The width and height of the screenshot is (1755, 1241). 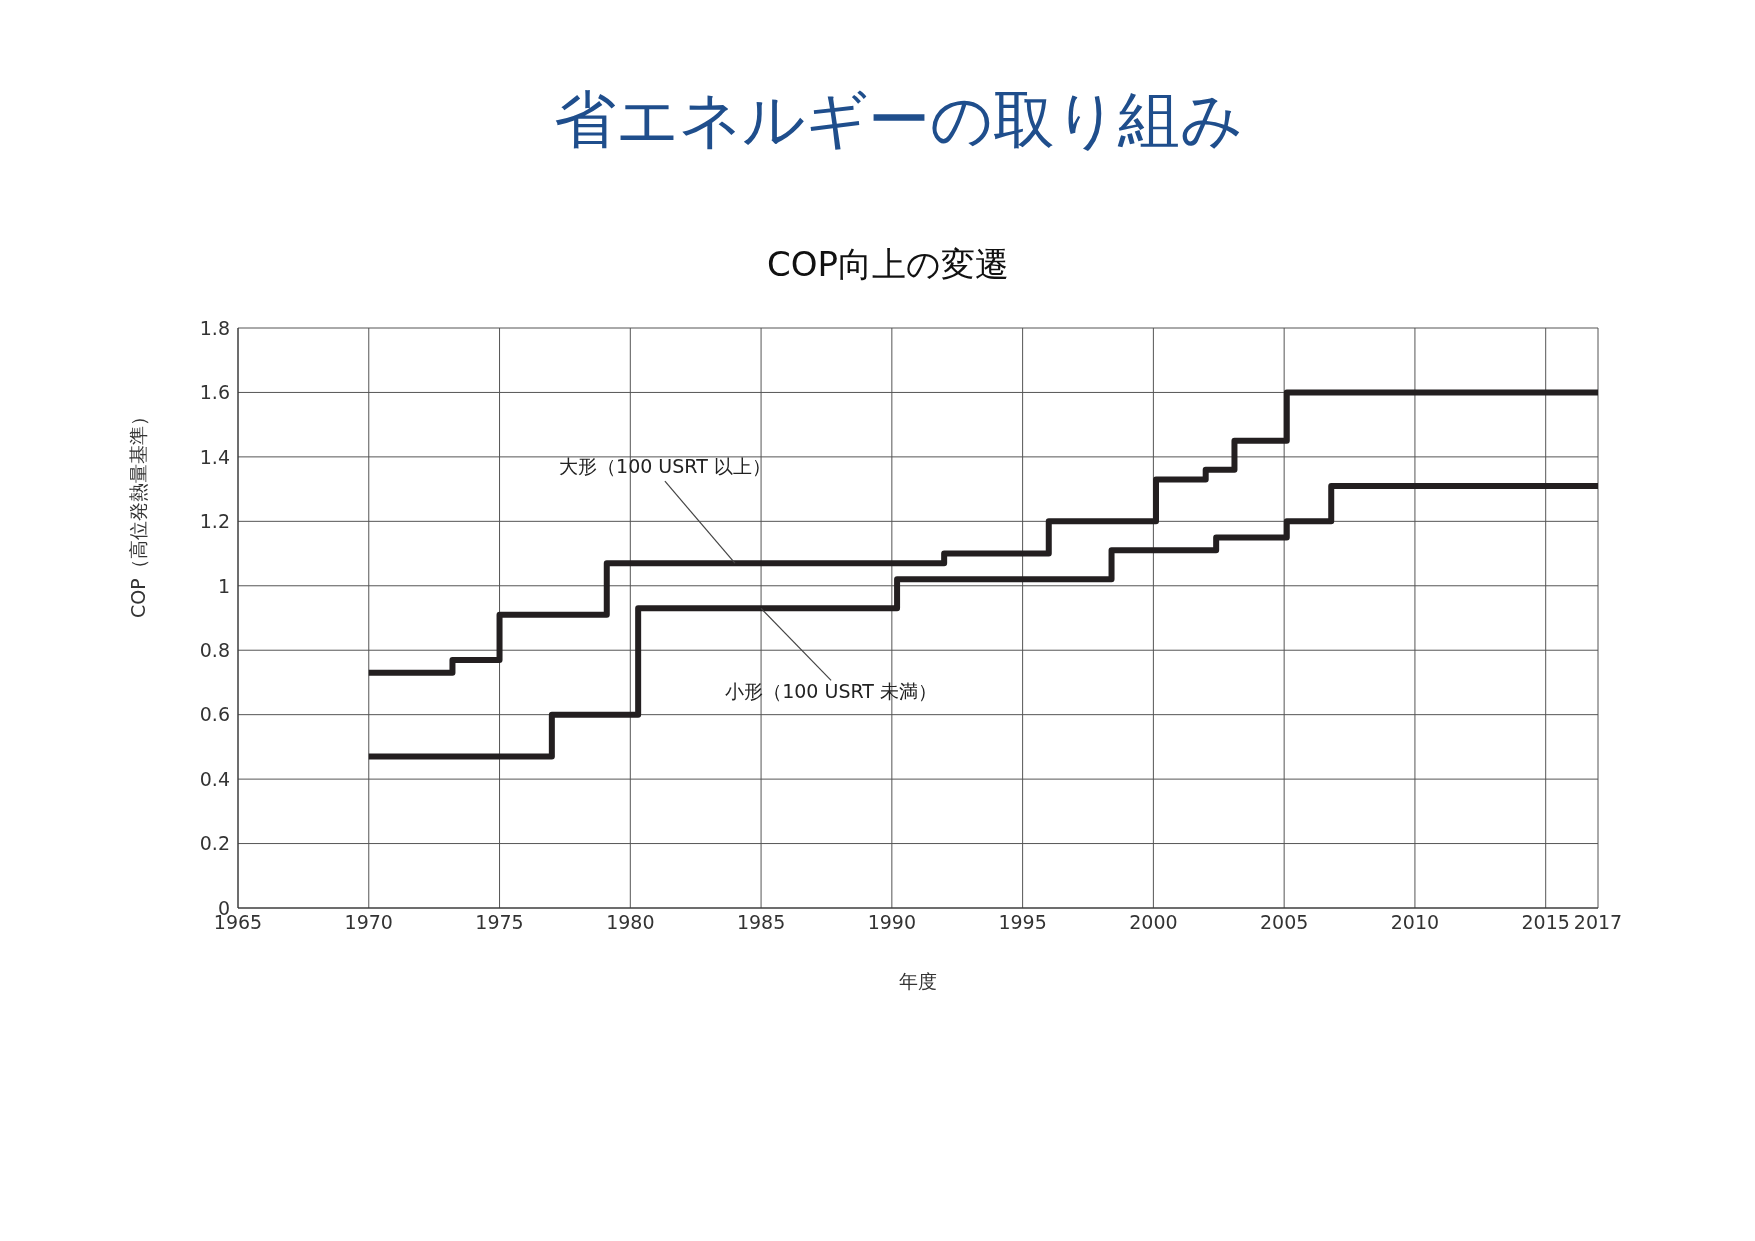 What do you see at coordinates (918, 981) in the screenshot?
I see `x-axis-title: 年度` at bounding box center [918, 981].